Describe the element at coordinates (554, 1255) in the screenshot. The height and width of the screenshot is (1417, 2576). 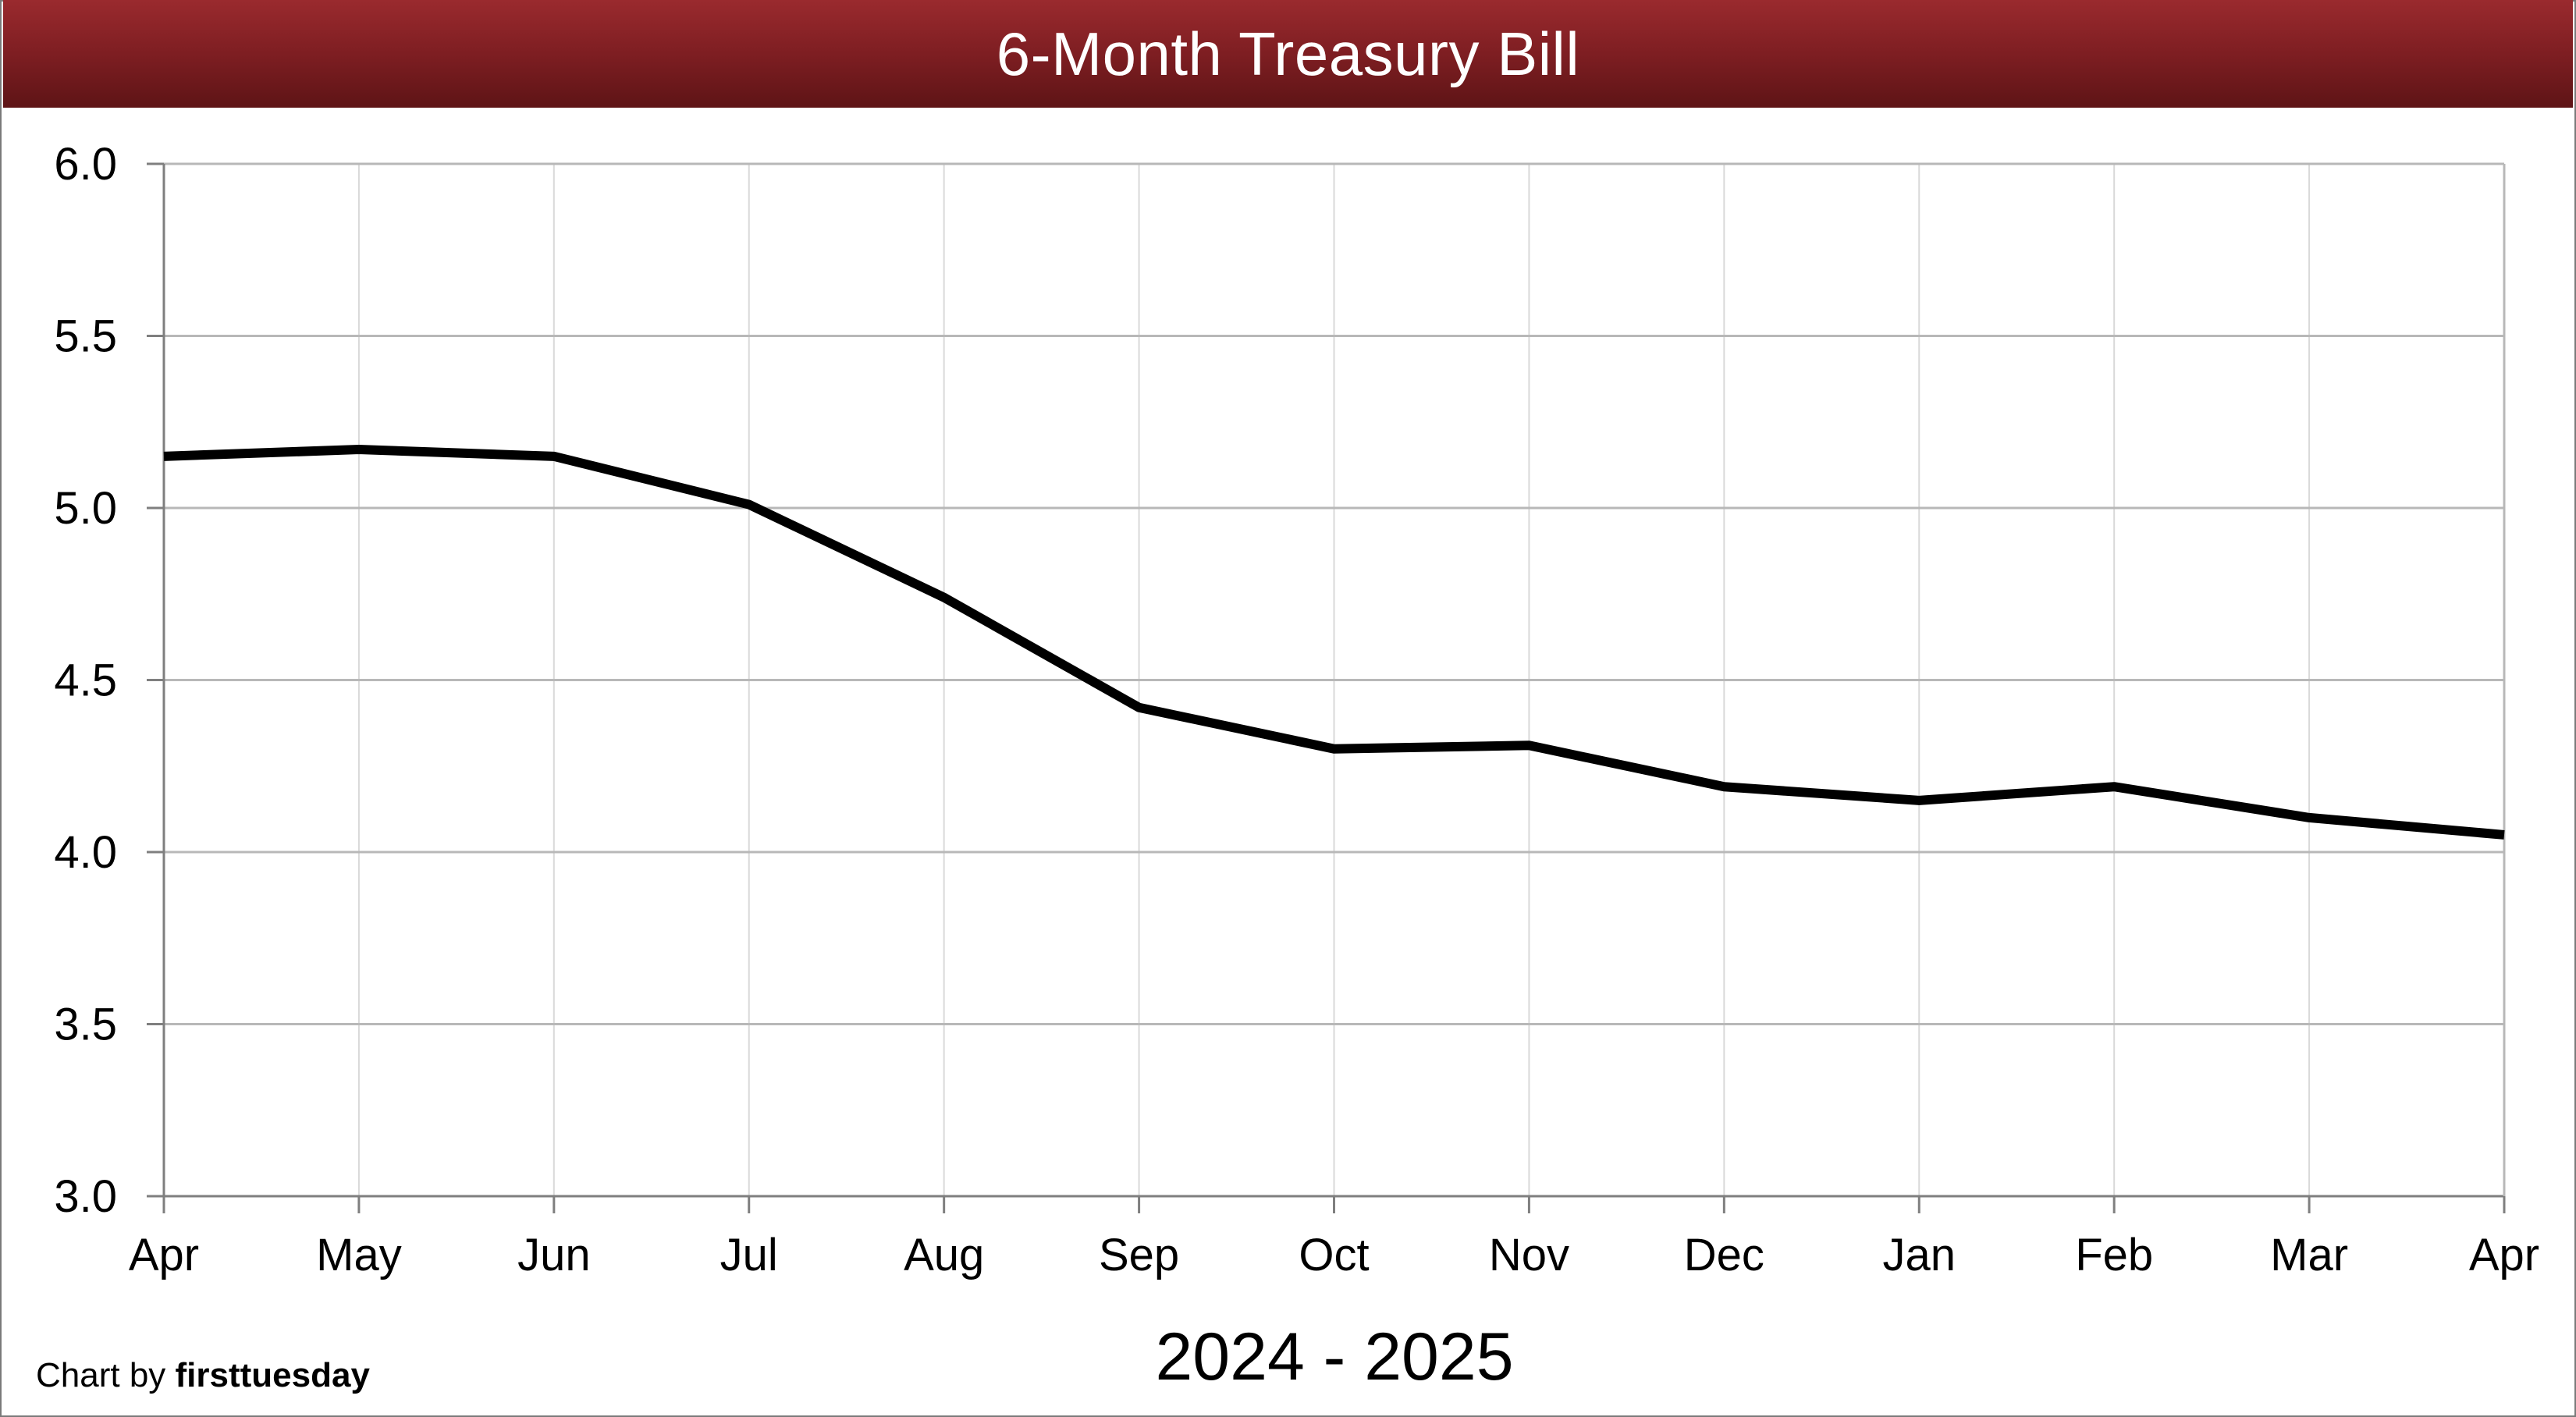
I see `x-tick-label: Jun` at that location.